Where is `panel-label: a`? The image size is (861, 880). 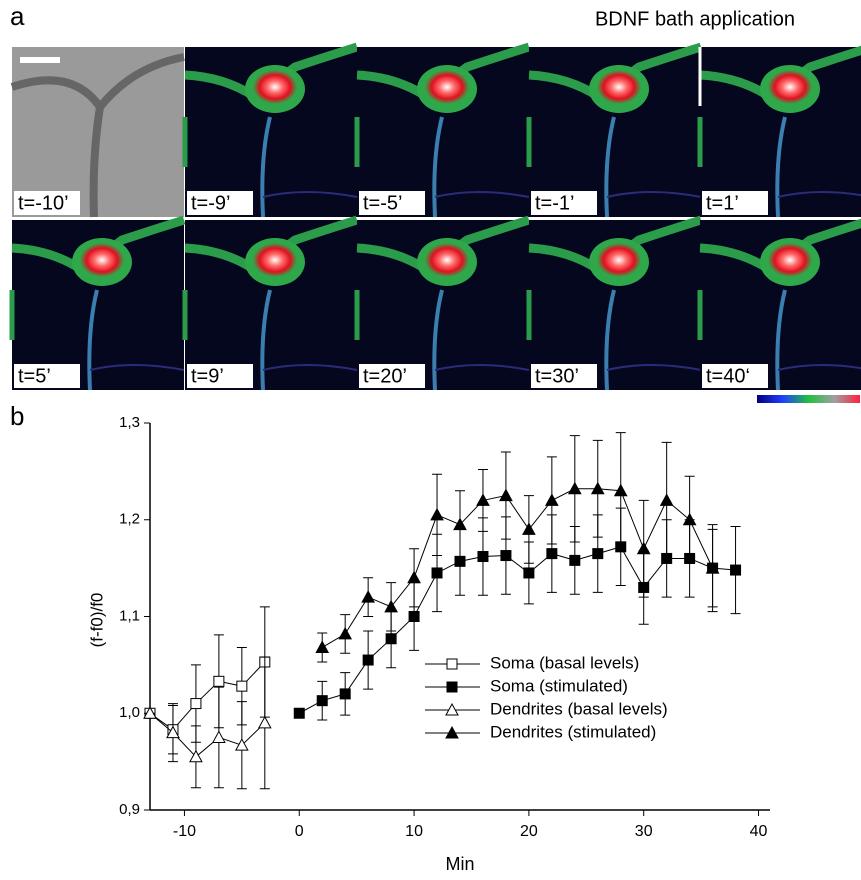 panel-label: a is located at coordinates (17, 16).